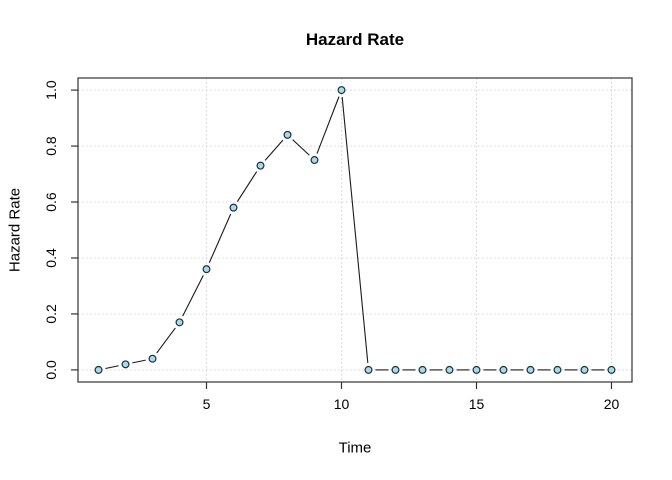  Describe the element at coordinates (51, 202) in the screenshot. I see `y-axis-tick-label: 0.6` at that location.